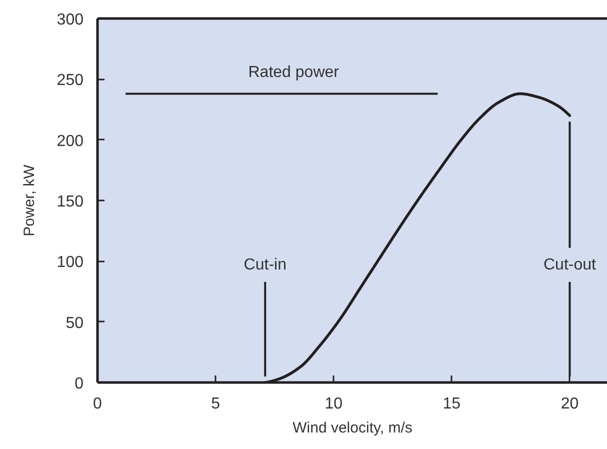 Image resolution: width=607 pixels, height=449 pixels. What do you see at coordinates (29, 200) in the screenshot?
I see `y-axis-title: Power, kW` at bounding box center [29, 200].